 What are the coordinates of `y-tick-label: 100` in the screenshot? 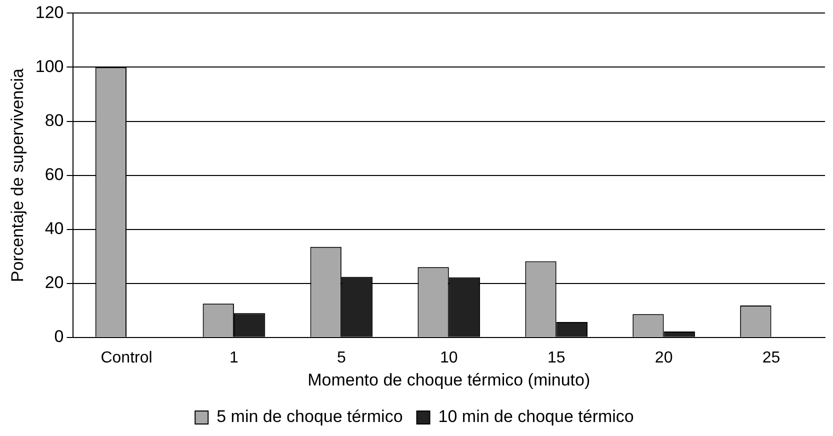 It's located at (49, 66).